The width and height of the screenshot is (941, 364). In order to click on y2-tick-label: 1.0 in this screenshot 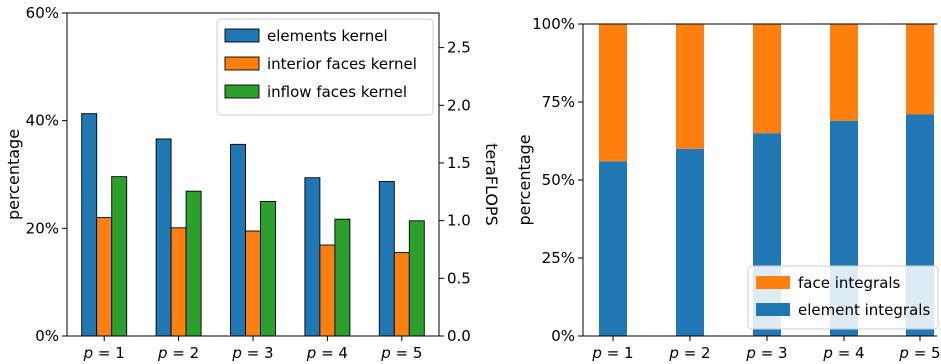, I will do `click(459, 221)`.